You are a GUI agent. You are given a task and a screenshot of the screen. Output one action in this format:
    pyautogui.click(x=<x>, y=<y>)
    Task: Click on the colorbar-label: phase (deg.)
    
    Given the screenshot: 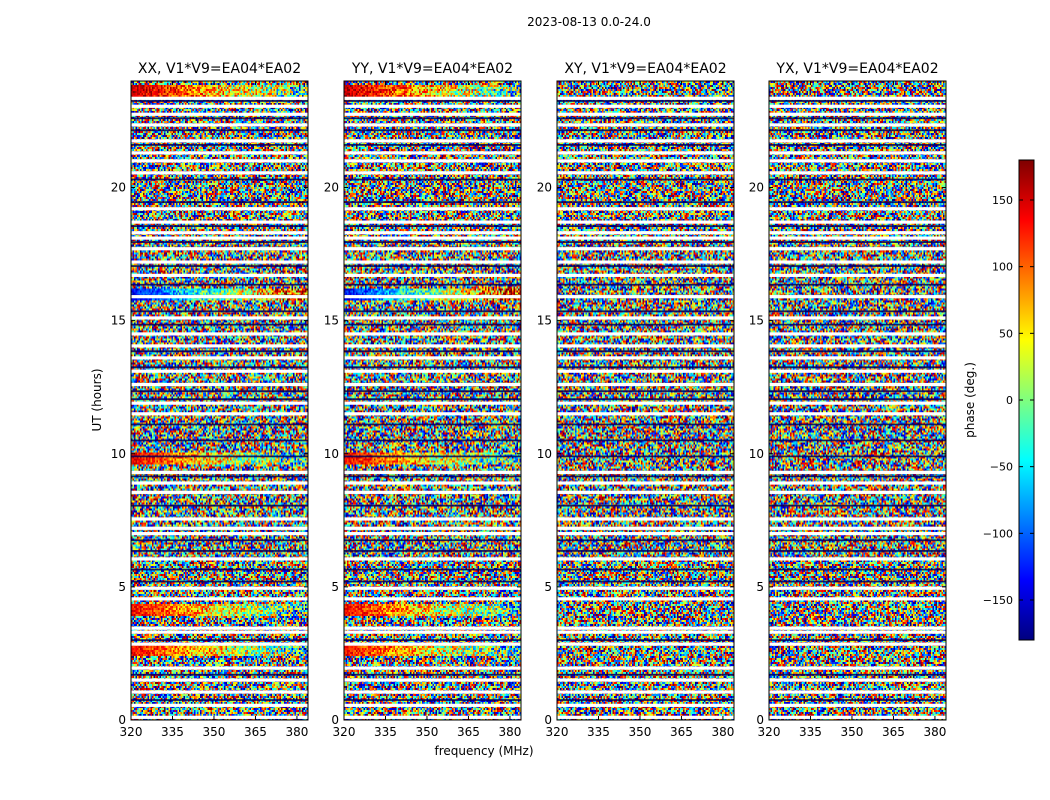 What is the action you would take?
    pyautogui.click(x=970, y=400)
    